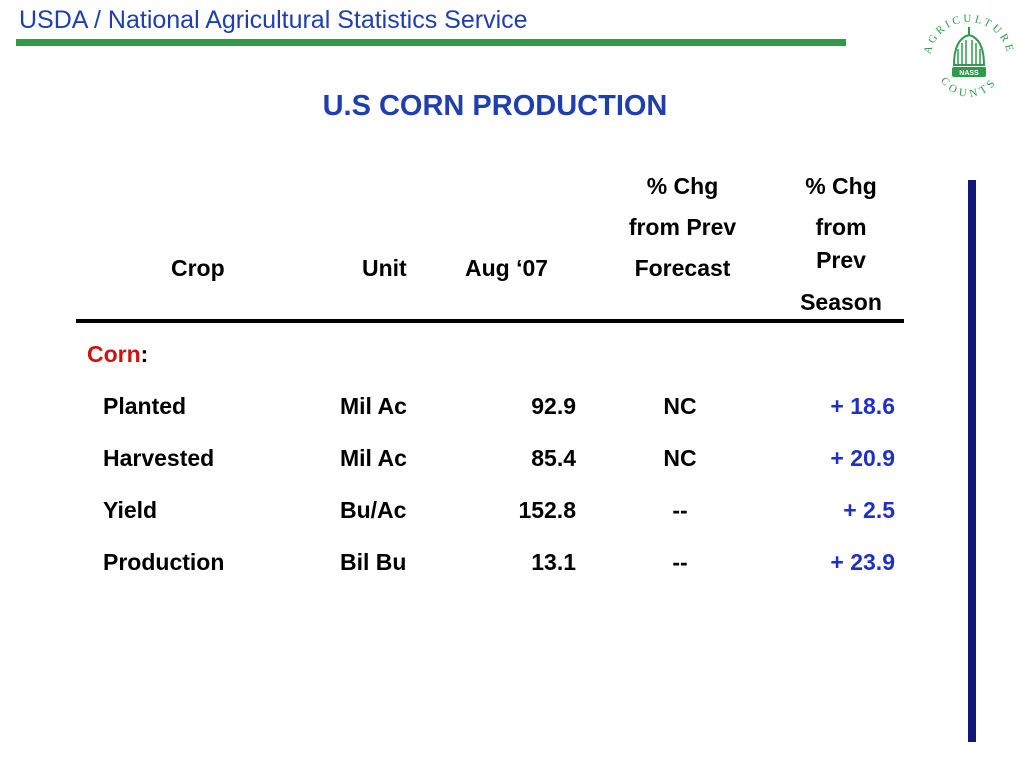  Describe the element at coordinates (682, 268) in the screenshot. I see `col-header-chg-forecast-line3: Forecast` at that location.